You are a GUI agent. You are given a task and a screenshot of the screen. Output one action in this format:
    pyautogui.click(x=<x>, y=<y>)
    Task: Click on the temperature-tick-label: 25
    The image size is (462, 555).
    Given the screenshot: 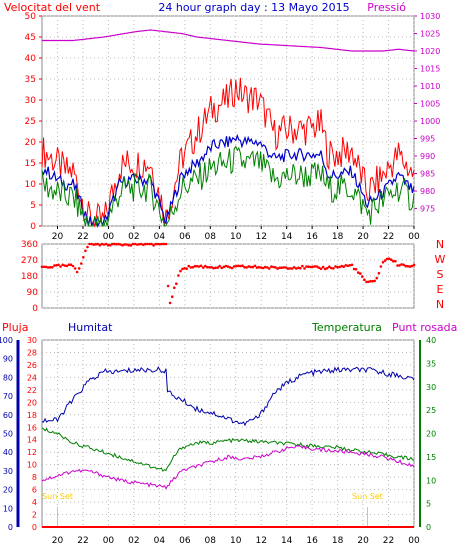 What is the action you would take?
    pyautogui.click(x=431, y=410)
    